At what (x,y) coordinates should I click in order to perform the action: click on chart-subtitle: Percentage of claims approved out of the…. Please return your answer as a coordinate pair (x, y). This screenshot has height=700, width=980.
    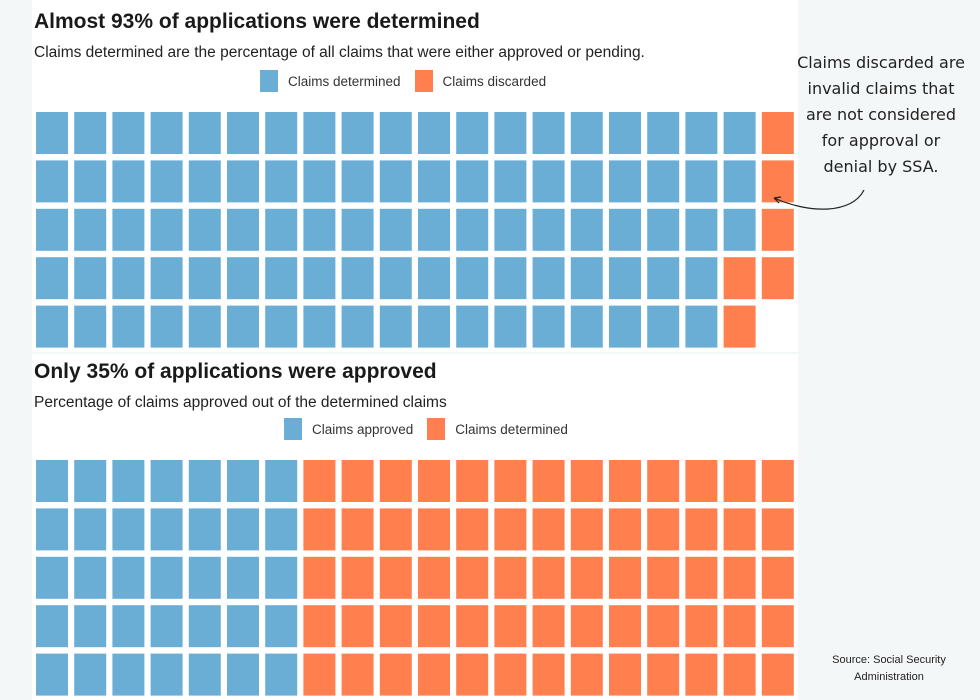
    Looking at the image, I should click on (240, 402).